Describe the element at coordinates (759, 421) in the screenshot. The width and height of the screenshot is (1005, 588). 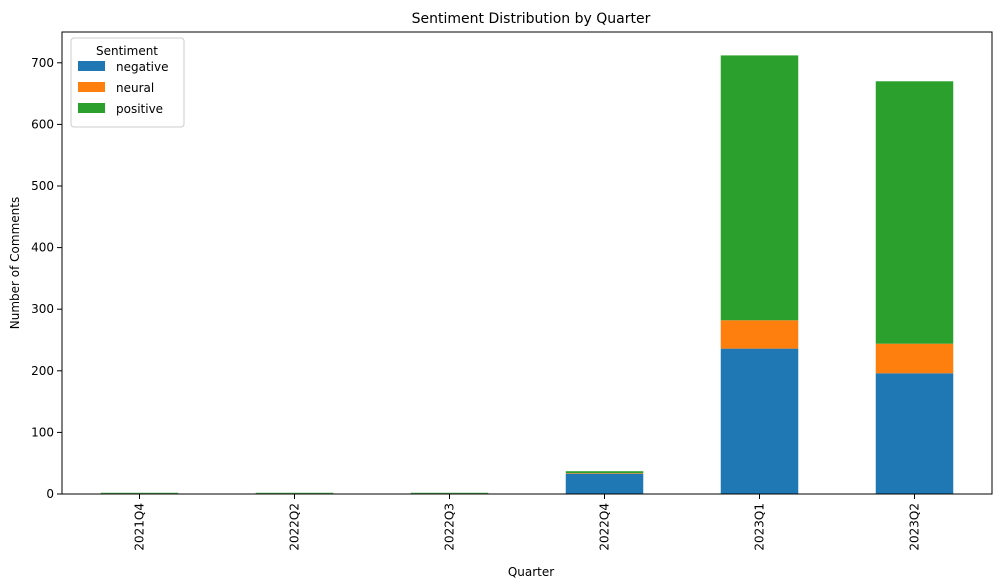
I see `bar-negative-2023Q1` at that location.